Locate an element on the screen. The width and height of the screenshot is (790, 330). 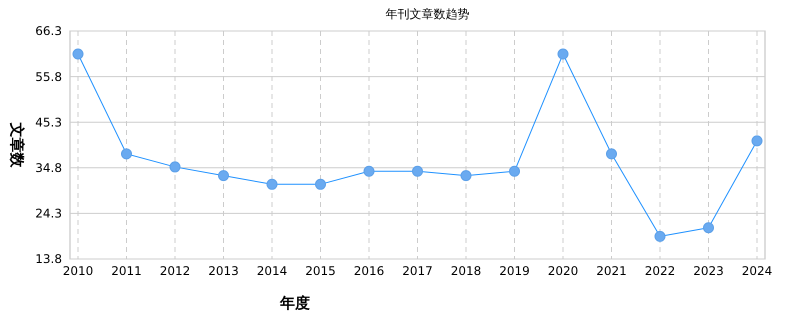
y-tick-label: 66.3 is located at coordinates (48, 31).